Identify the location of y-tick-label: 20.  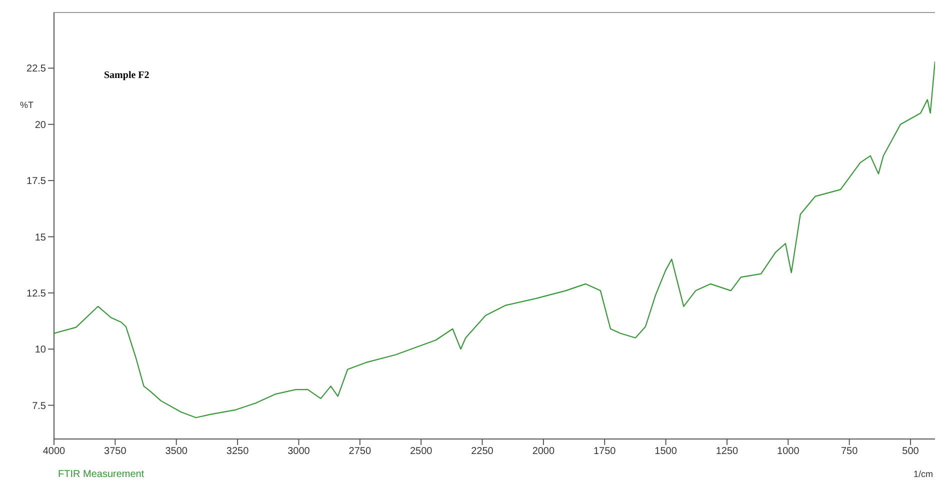
(40, 125).